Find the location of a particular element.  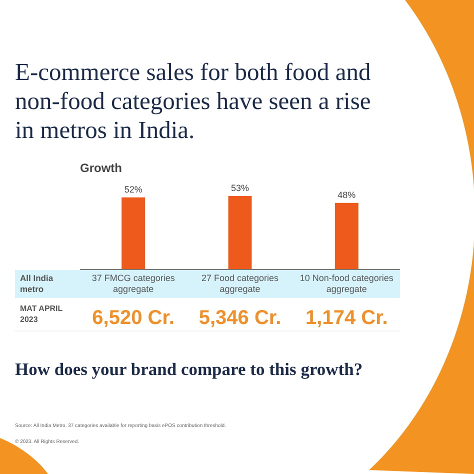

text: 6,520 Cr. is located at coordinates (133, 318).